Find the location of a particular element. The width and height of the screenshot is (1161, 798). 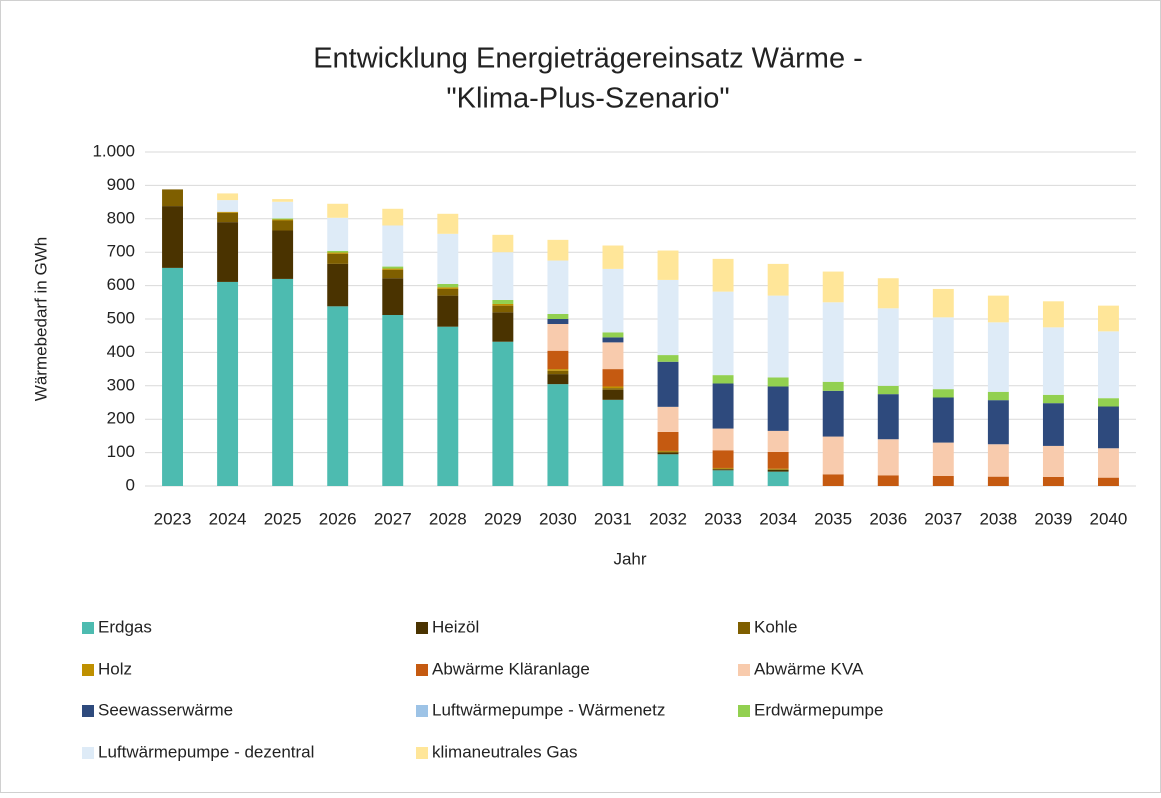

x-tick-label: 2034 is located at coordinates (778, 518).